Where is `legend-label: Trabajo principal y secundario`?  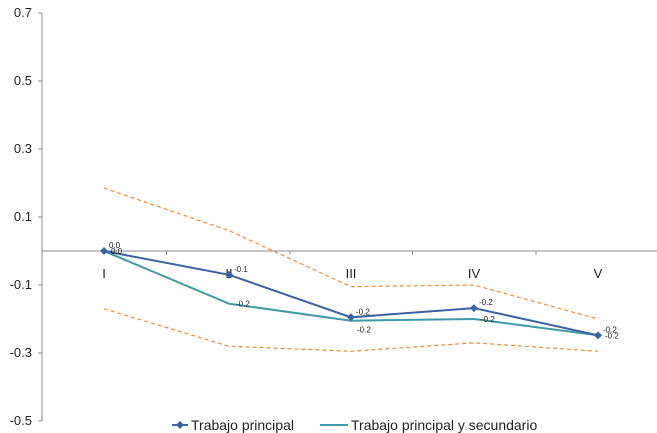 legend-label: Trabajo principal y secundario is located at coordinates (444, 425).